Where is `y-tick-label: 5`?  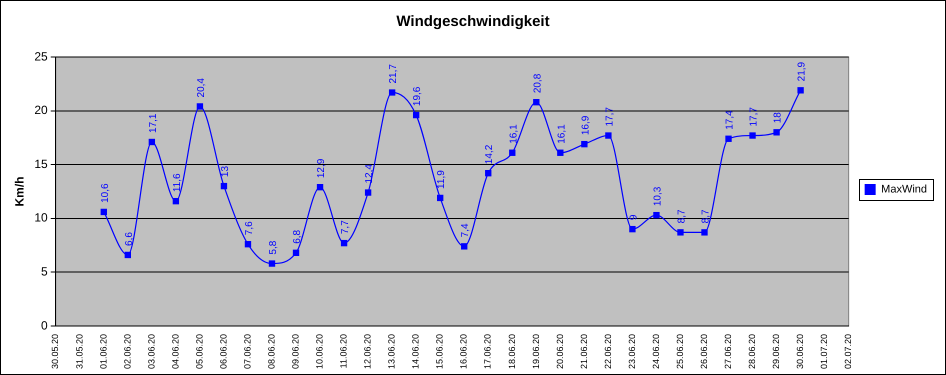
y-tick-label: 5 is located at coordinates (44, 271).